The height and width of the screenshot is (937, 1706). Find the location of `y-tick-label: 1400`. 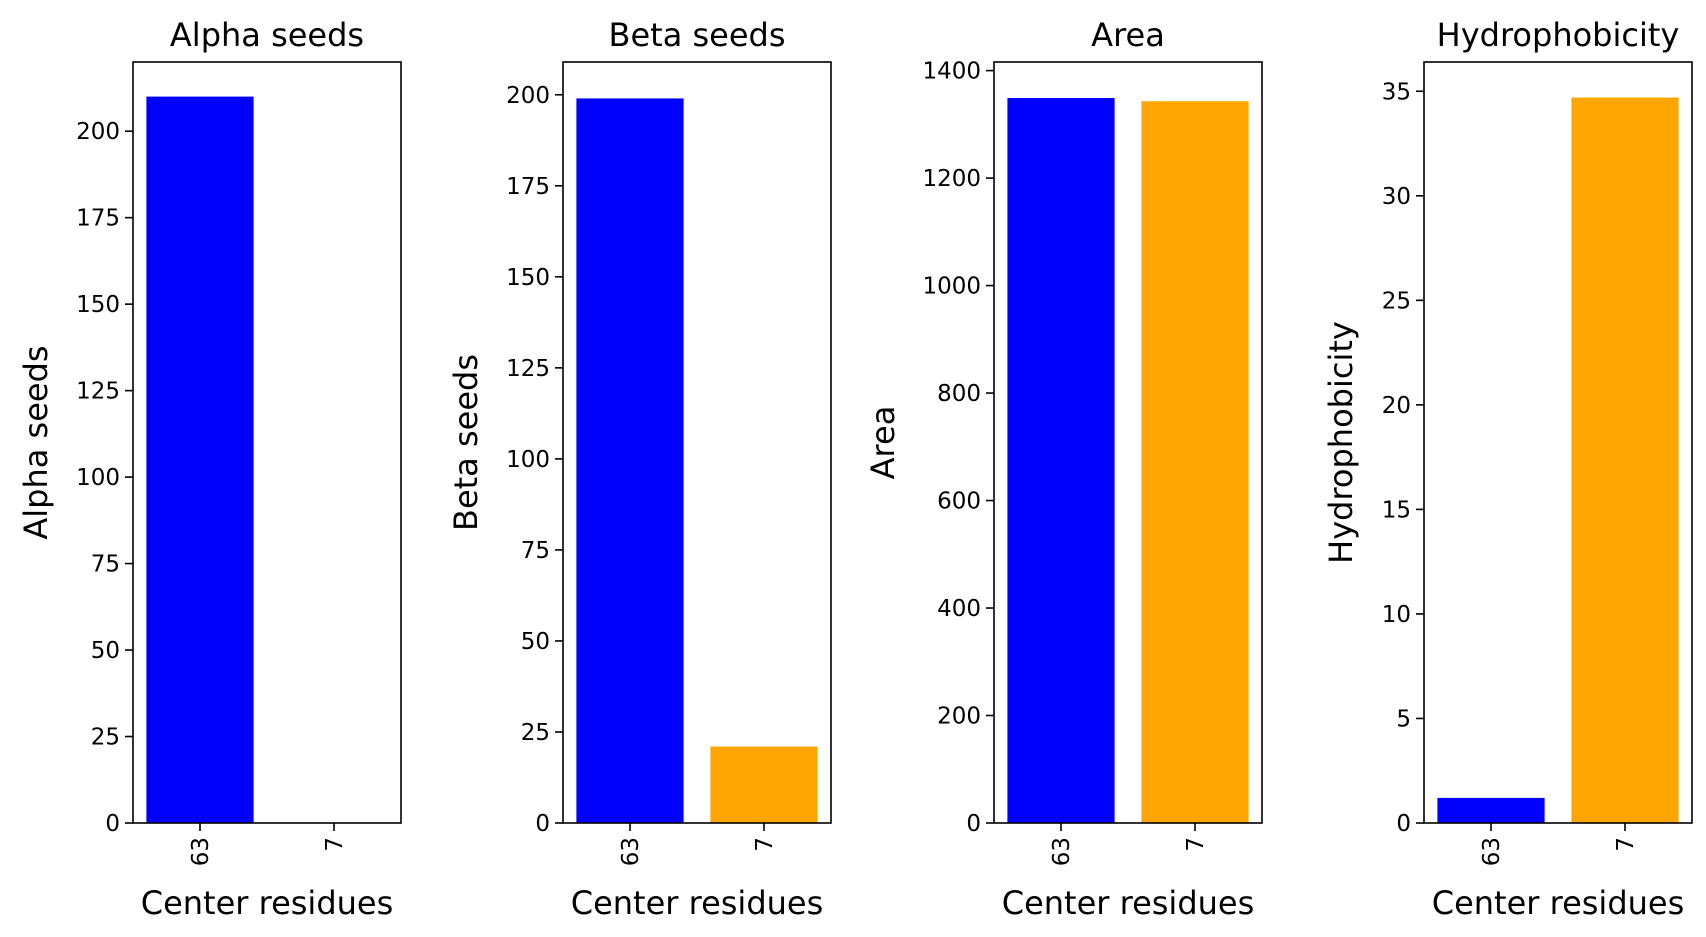

y-tick-label: 1400 is located at coordinates (951, 72).